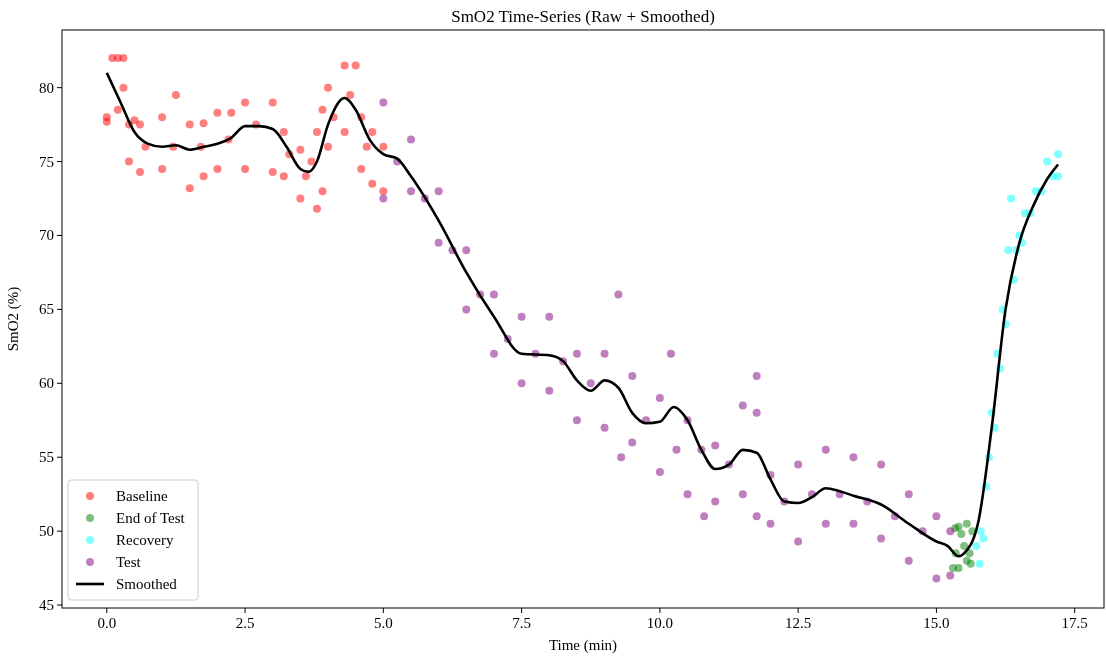 The image size is (1106, 656). Describe the element at coordinates (245, 623) in the screenshot. I see `x-tick-label: 2.5` at that location.